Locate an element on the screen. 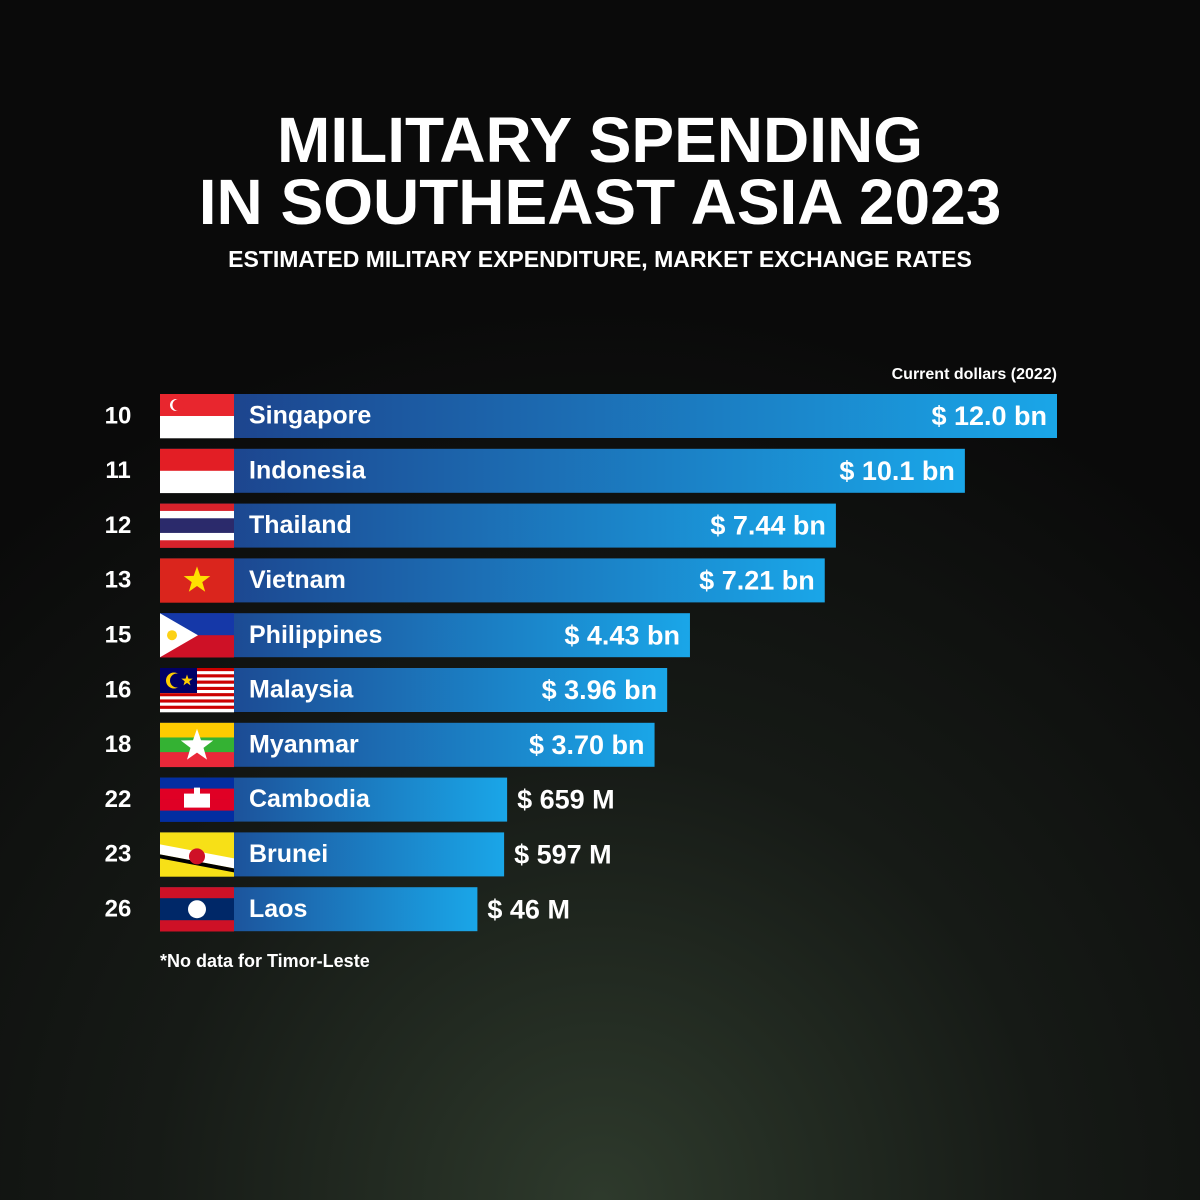 This screenshot has height=1200, width=1200. category-label: Myanmar is located at coordinates (304, 744).